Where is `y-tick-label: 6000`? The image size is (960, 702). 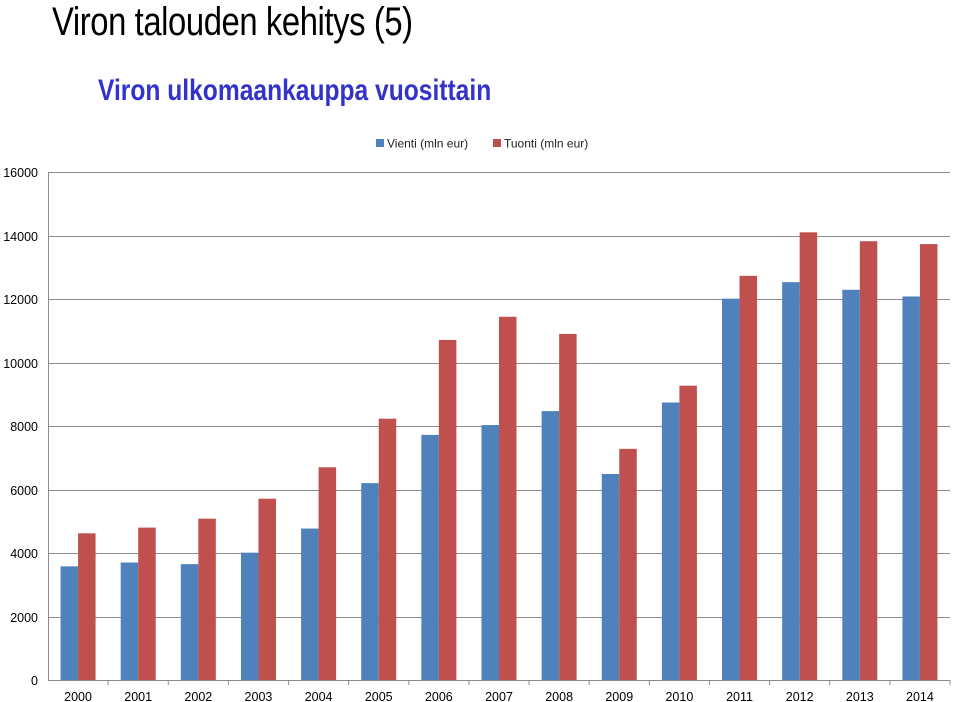 y-tick-label: 6000 is located at coordinates (24, 491).